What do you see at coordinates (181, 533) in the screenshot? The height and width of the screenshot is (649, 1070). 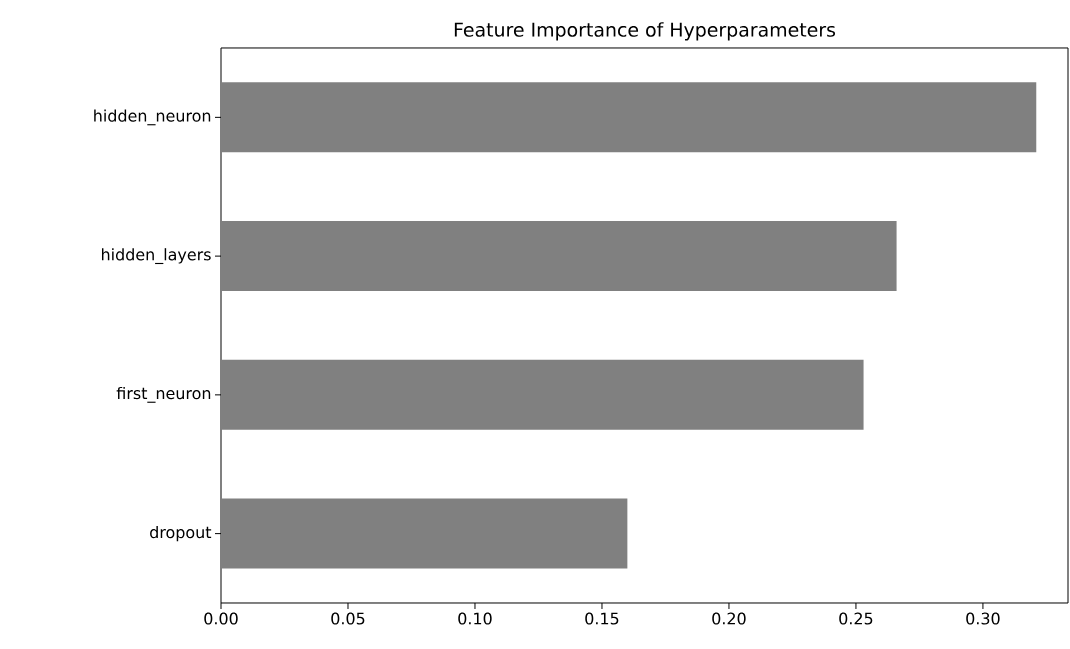 I see `y-tick-label: dropout` at bounding box center [181, 533].